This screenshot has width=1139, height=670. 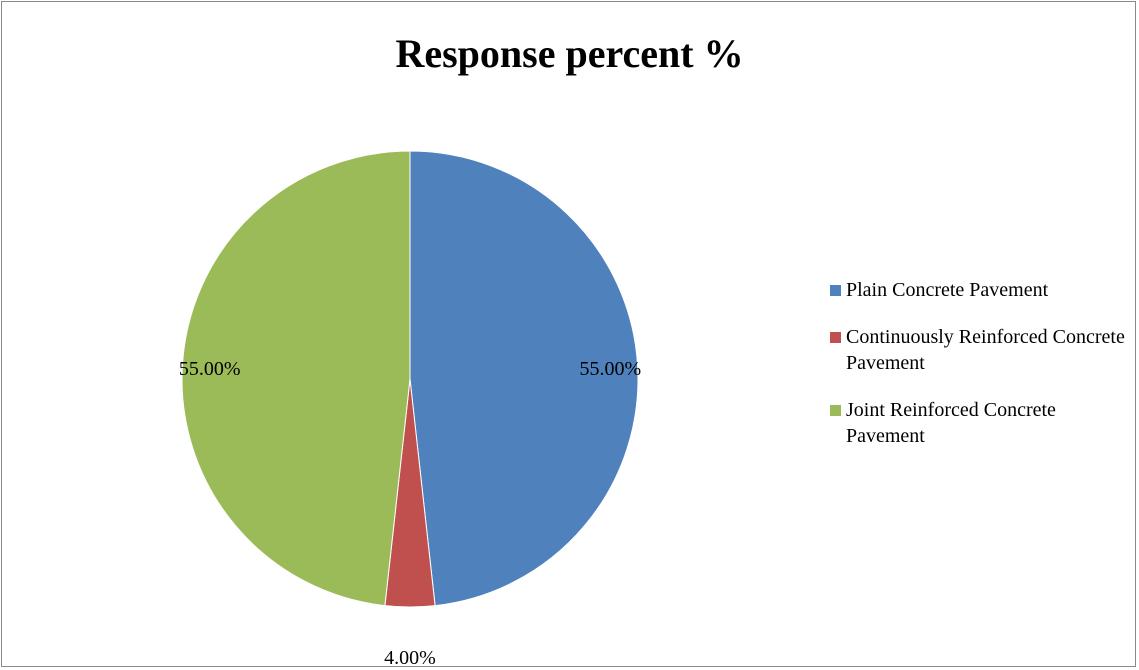 I want to click on data-label-joint-reinforced: 55.00%, so click(x=210, y=369).